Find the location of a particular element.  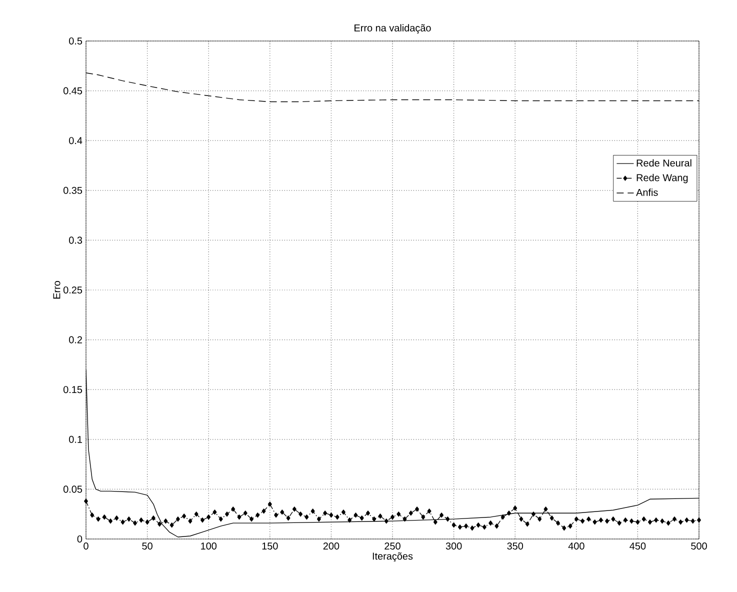

y-tick-label: 0 is located at coordinates (79, 539).